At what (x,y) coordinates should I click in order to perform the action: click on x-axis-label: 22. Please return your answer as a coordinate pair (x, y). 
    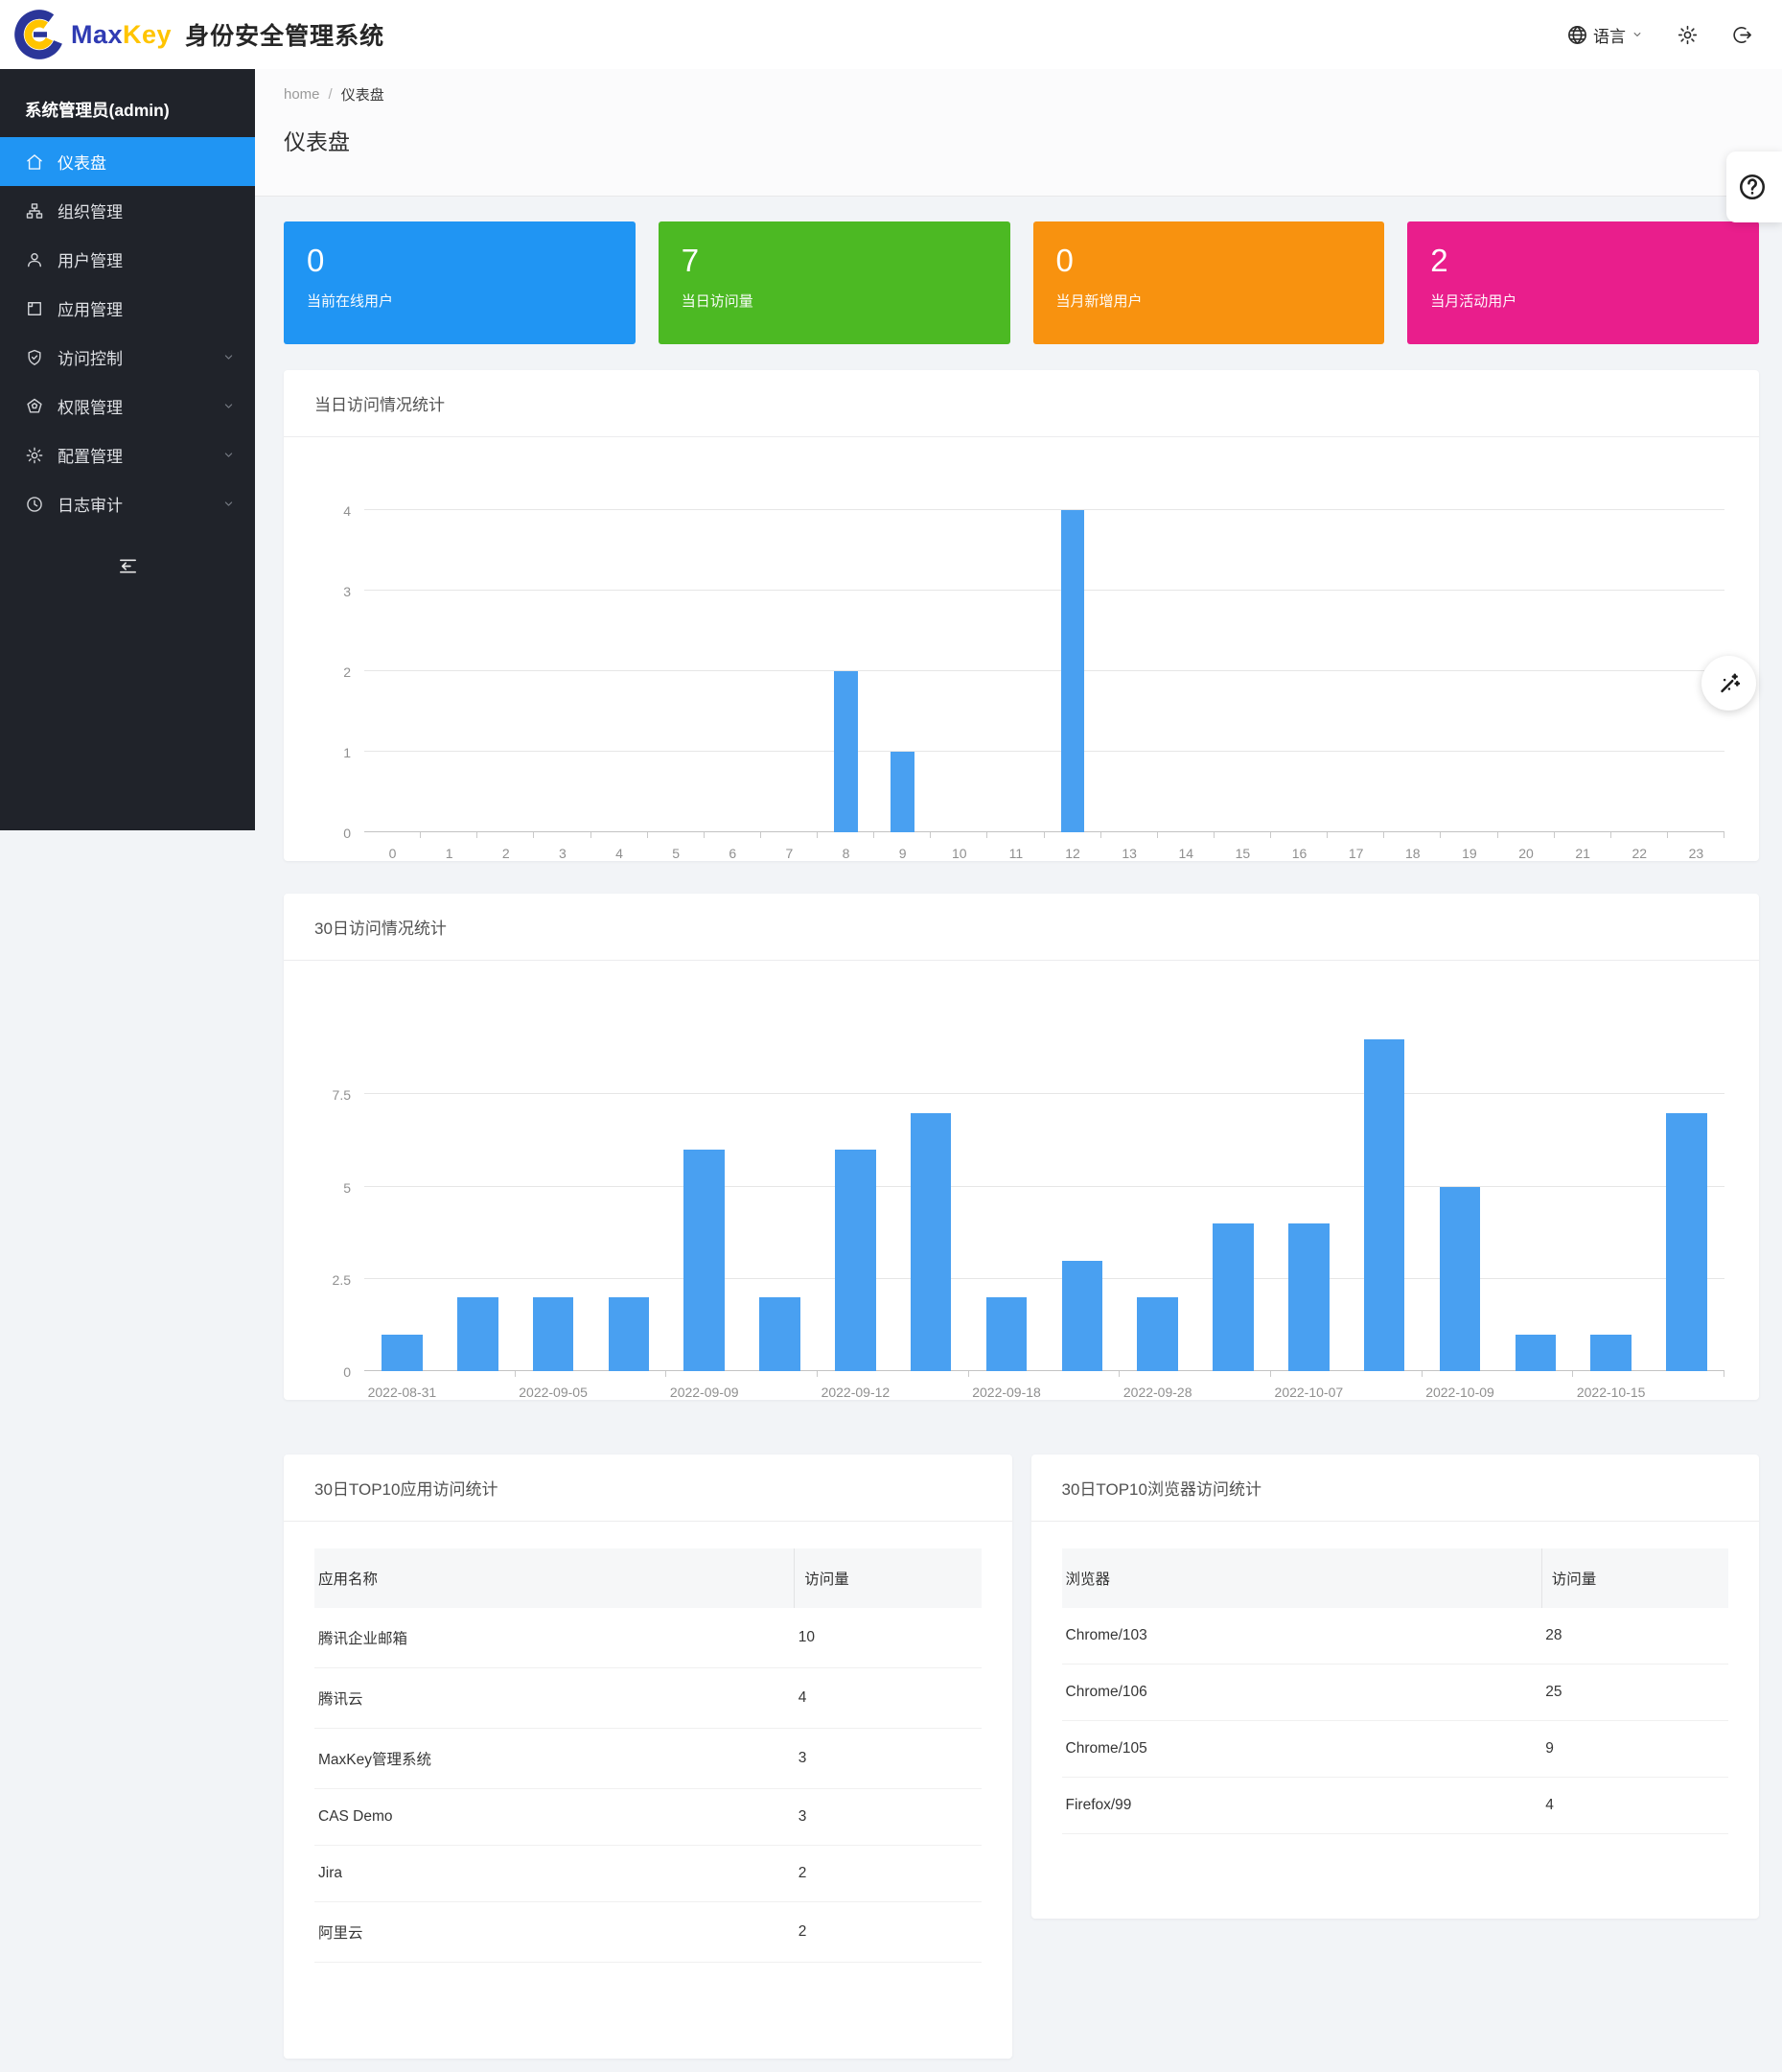
    Looking at the image, I should click on (1640, 854).